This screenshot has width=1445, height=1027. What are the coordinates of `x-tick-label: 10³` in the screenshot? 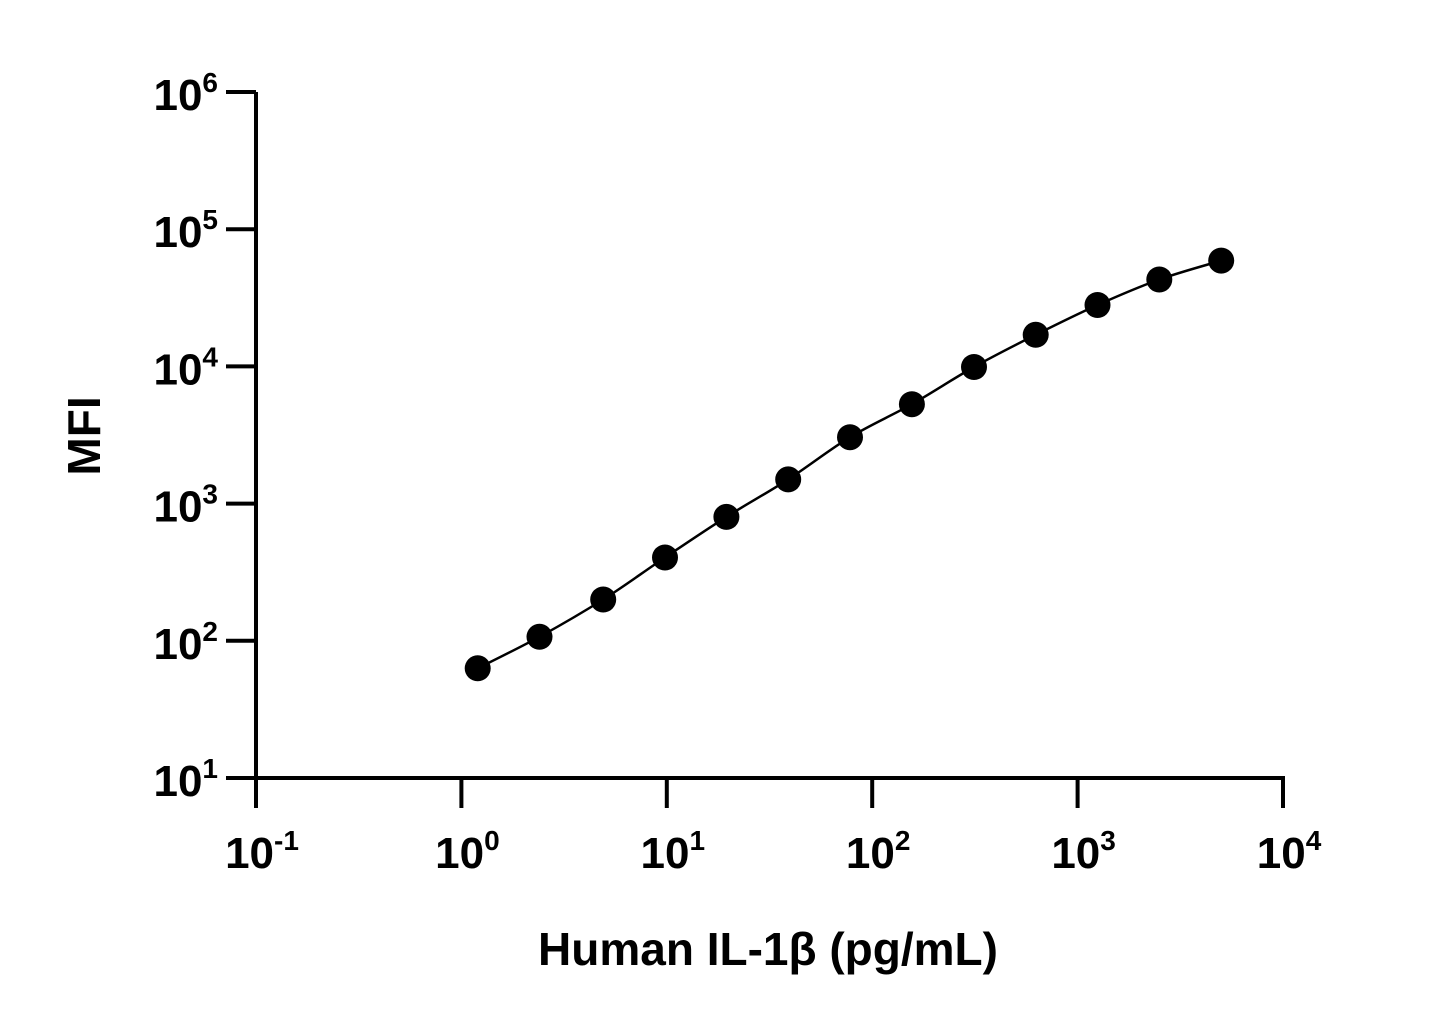 It's located at (1083, 851).